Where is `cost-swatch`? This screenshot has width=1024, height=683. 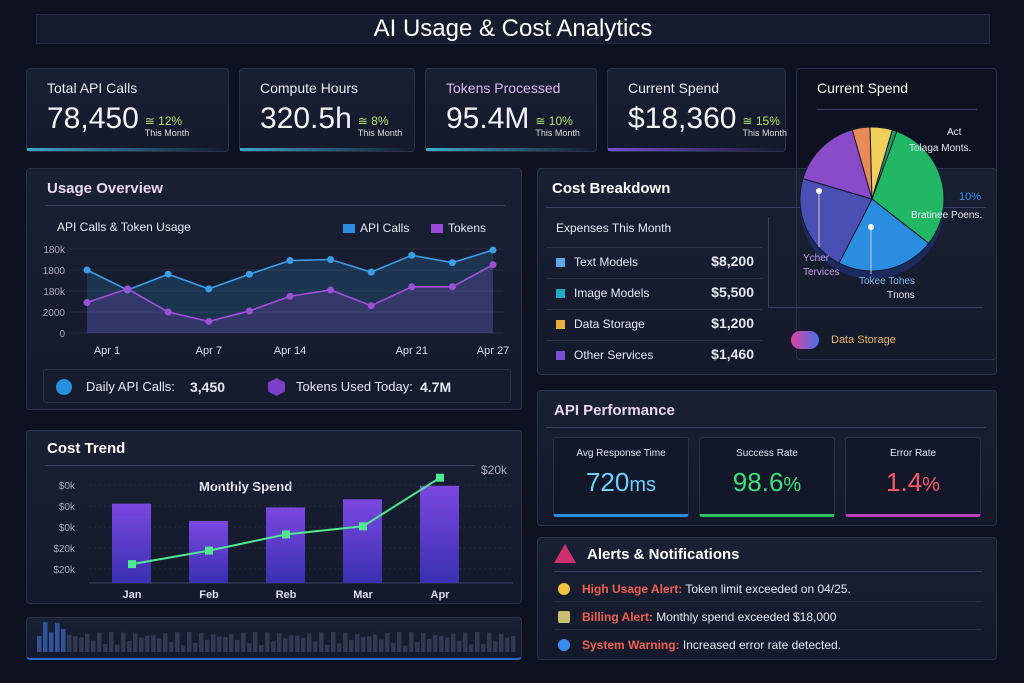
cost-swatch is located at coordinates (560, 293).